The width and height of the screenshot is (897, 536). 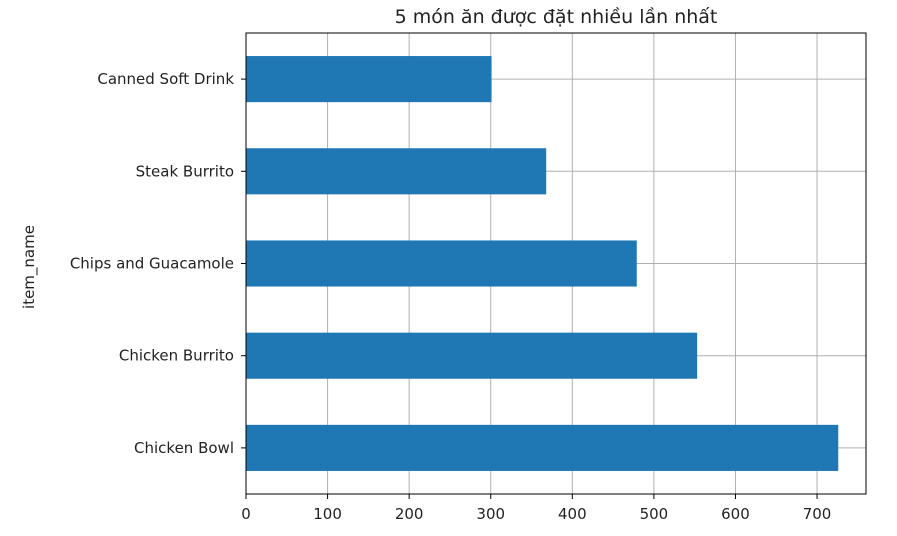 I want to click on x-tick-label-600: 600, so click(x=735, y=514).